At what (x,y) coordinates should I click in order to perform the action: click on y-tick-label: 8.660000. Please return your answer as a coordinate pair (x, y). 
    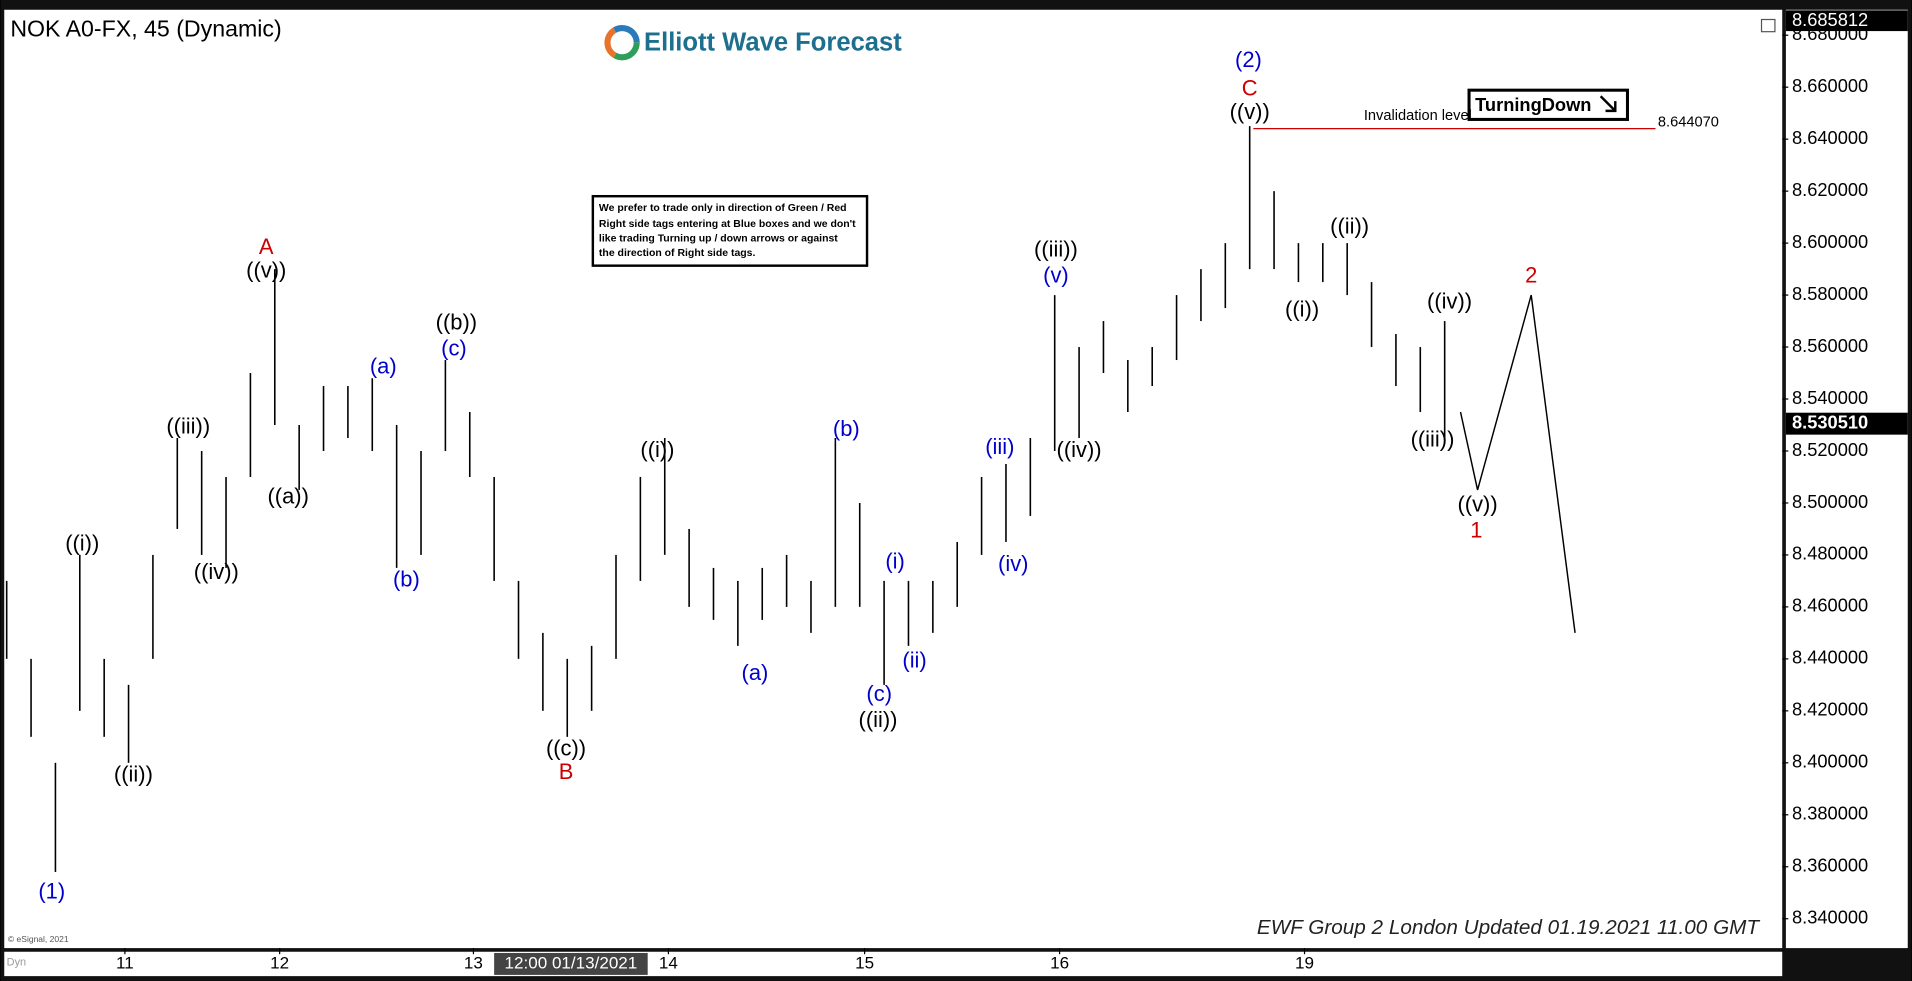
    Looking at the image, I should click on (1830, 85).